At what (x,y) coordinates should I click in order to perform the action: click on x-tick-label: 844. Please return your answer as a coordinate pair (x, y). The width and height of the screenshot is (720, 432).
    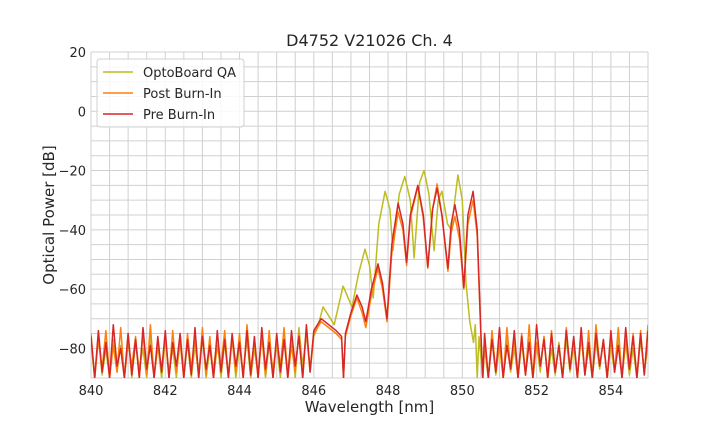
    Looking at the image, I should click on (239, 391).